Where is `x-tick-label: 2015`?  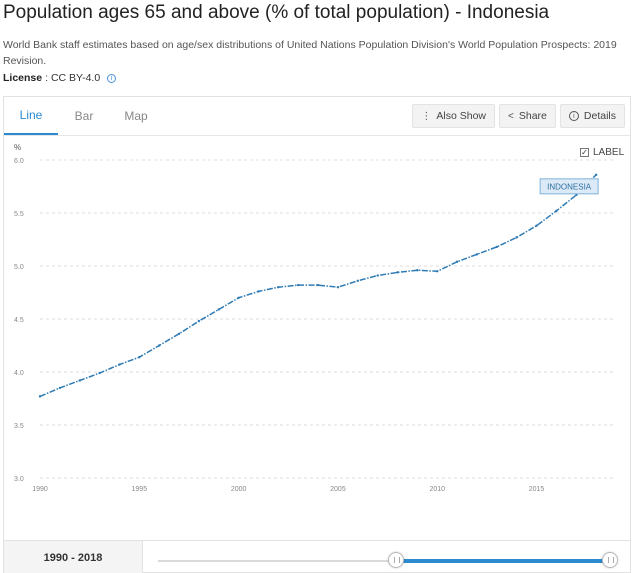 x-tick-label: 2015 is located at coordinates (537, 489).